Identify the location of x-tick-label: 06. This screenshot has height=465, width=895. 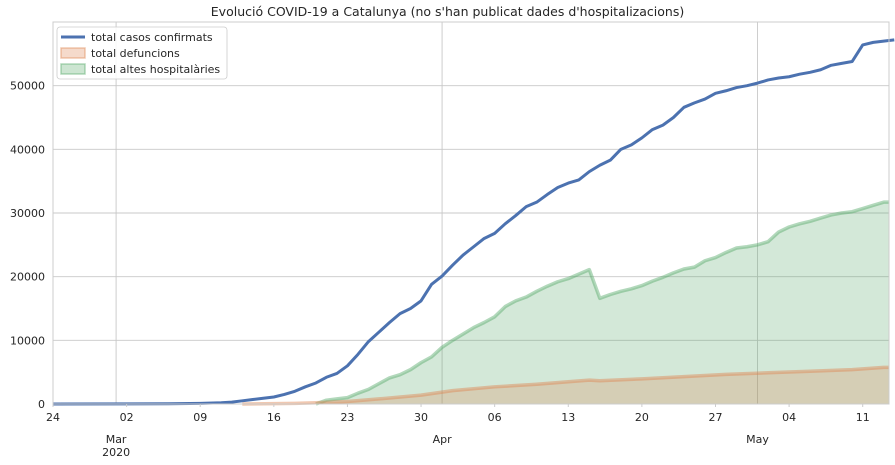
(495, 417).